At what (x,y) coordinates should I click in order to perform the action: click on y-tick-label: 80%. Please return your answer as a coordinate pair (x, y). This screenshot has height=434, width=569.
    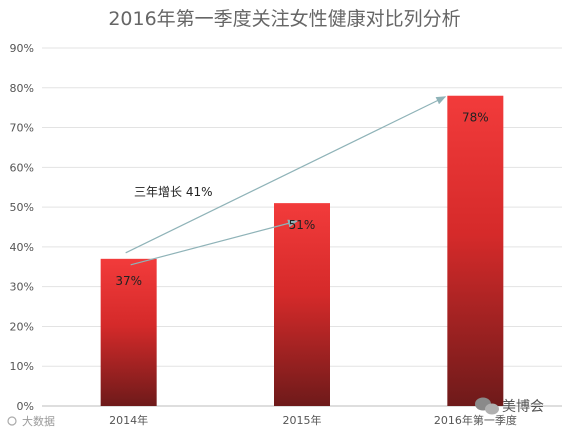
    Looking at the image, I should click on (22, 88).